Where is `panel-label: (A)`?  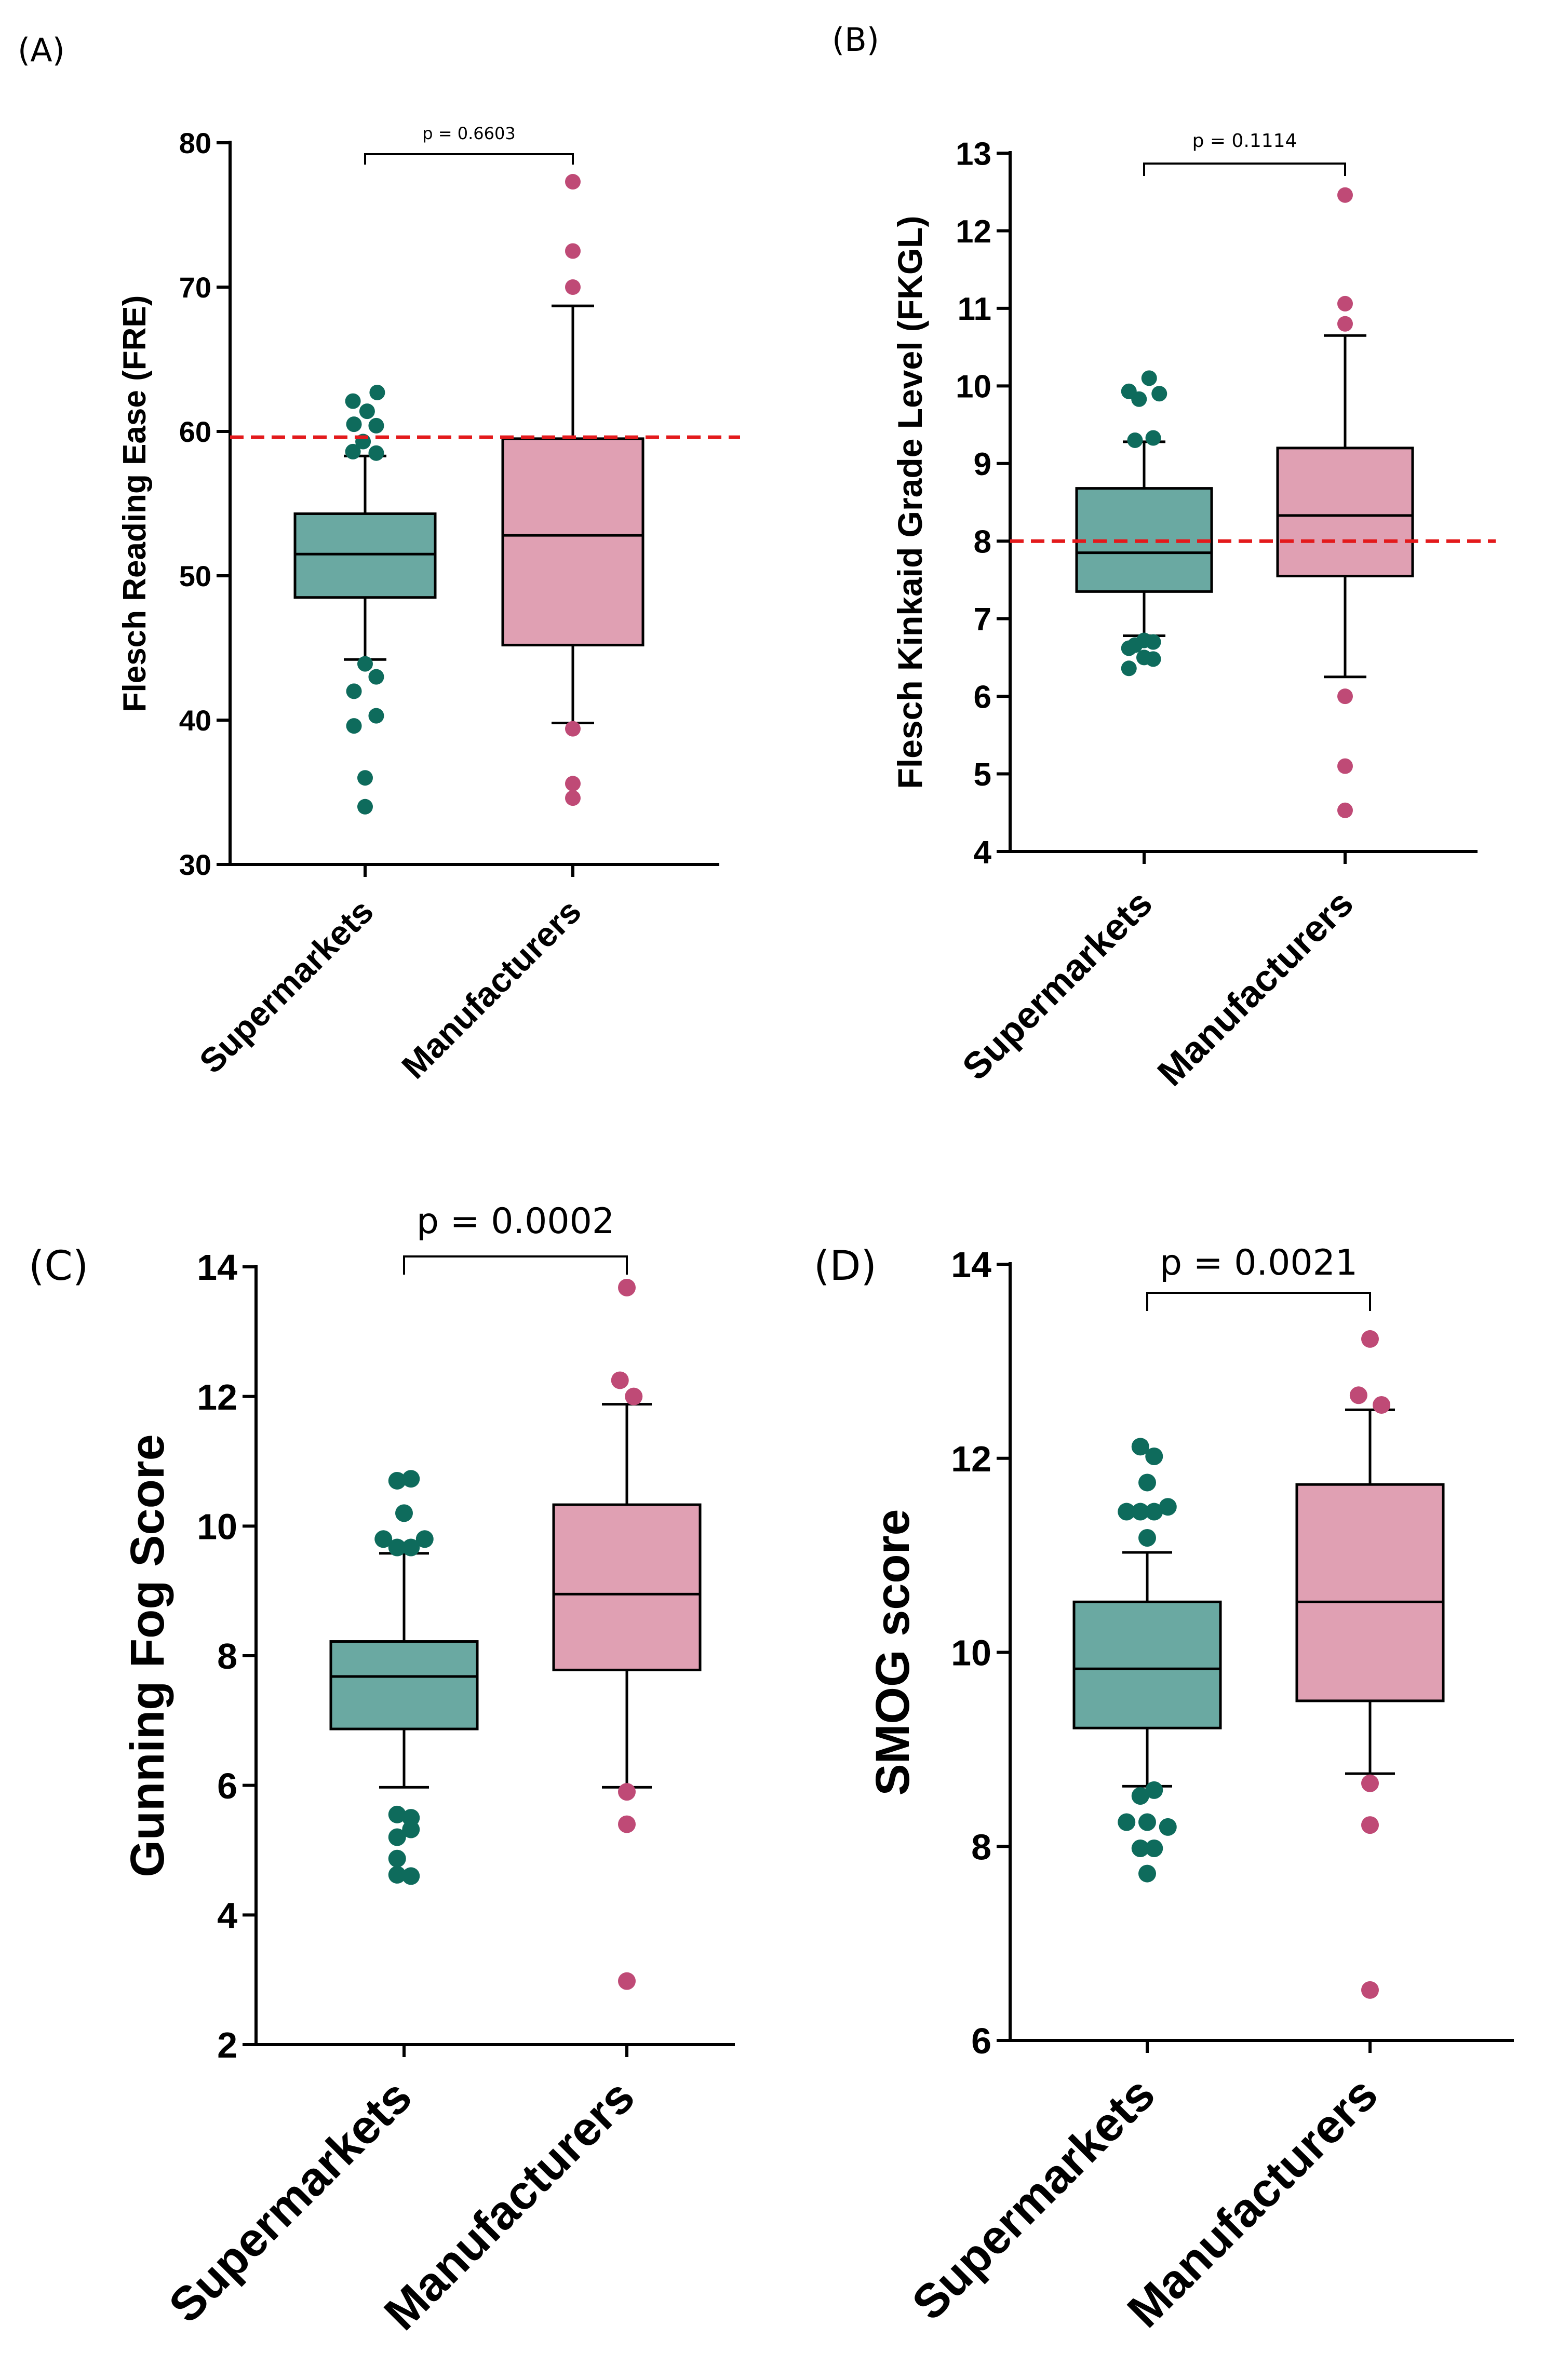
panel-label: (A) is located at coordinates (41, 50).